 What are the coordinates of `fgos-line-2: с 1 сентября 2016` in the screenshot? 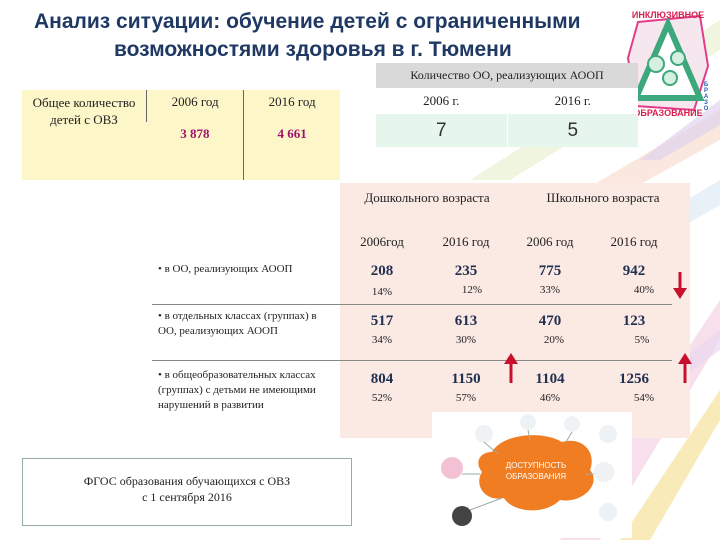 It's located at (187, 497).